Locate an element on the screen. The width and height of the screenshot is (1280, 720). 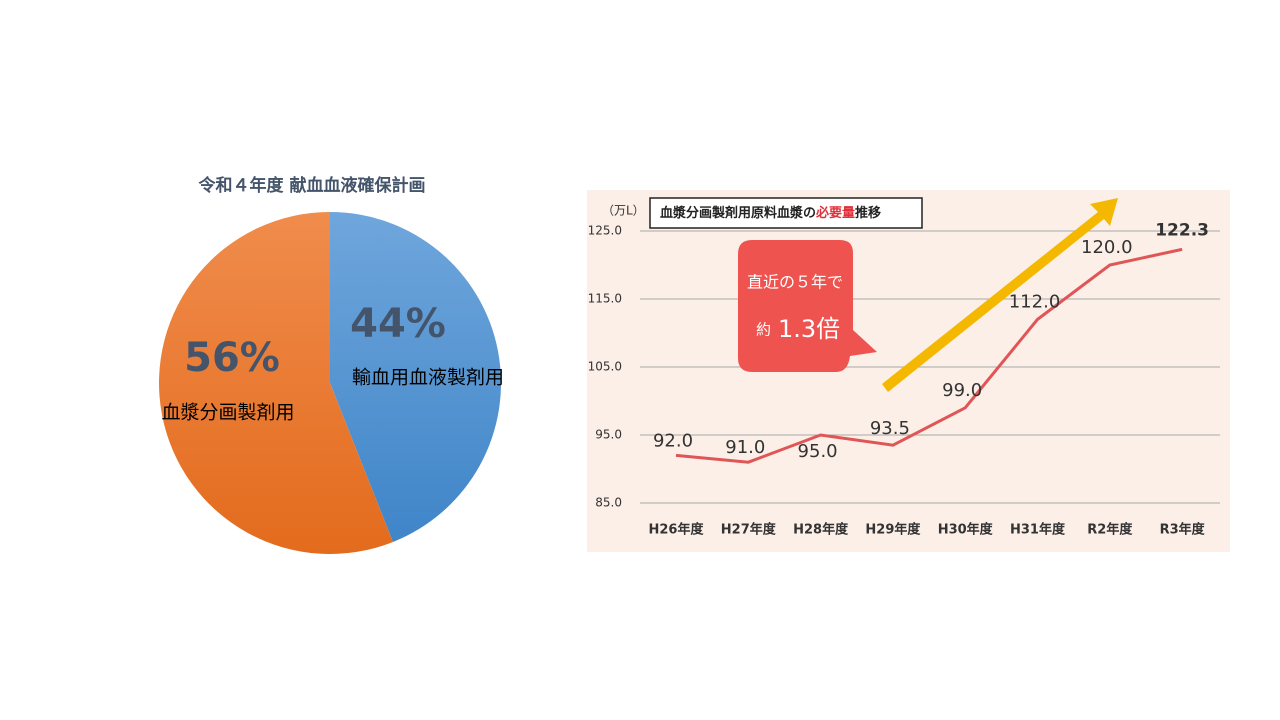
y-tick-label: 105.0 is located at coordinates (605, 367).